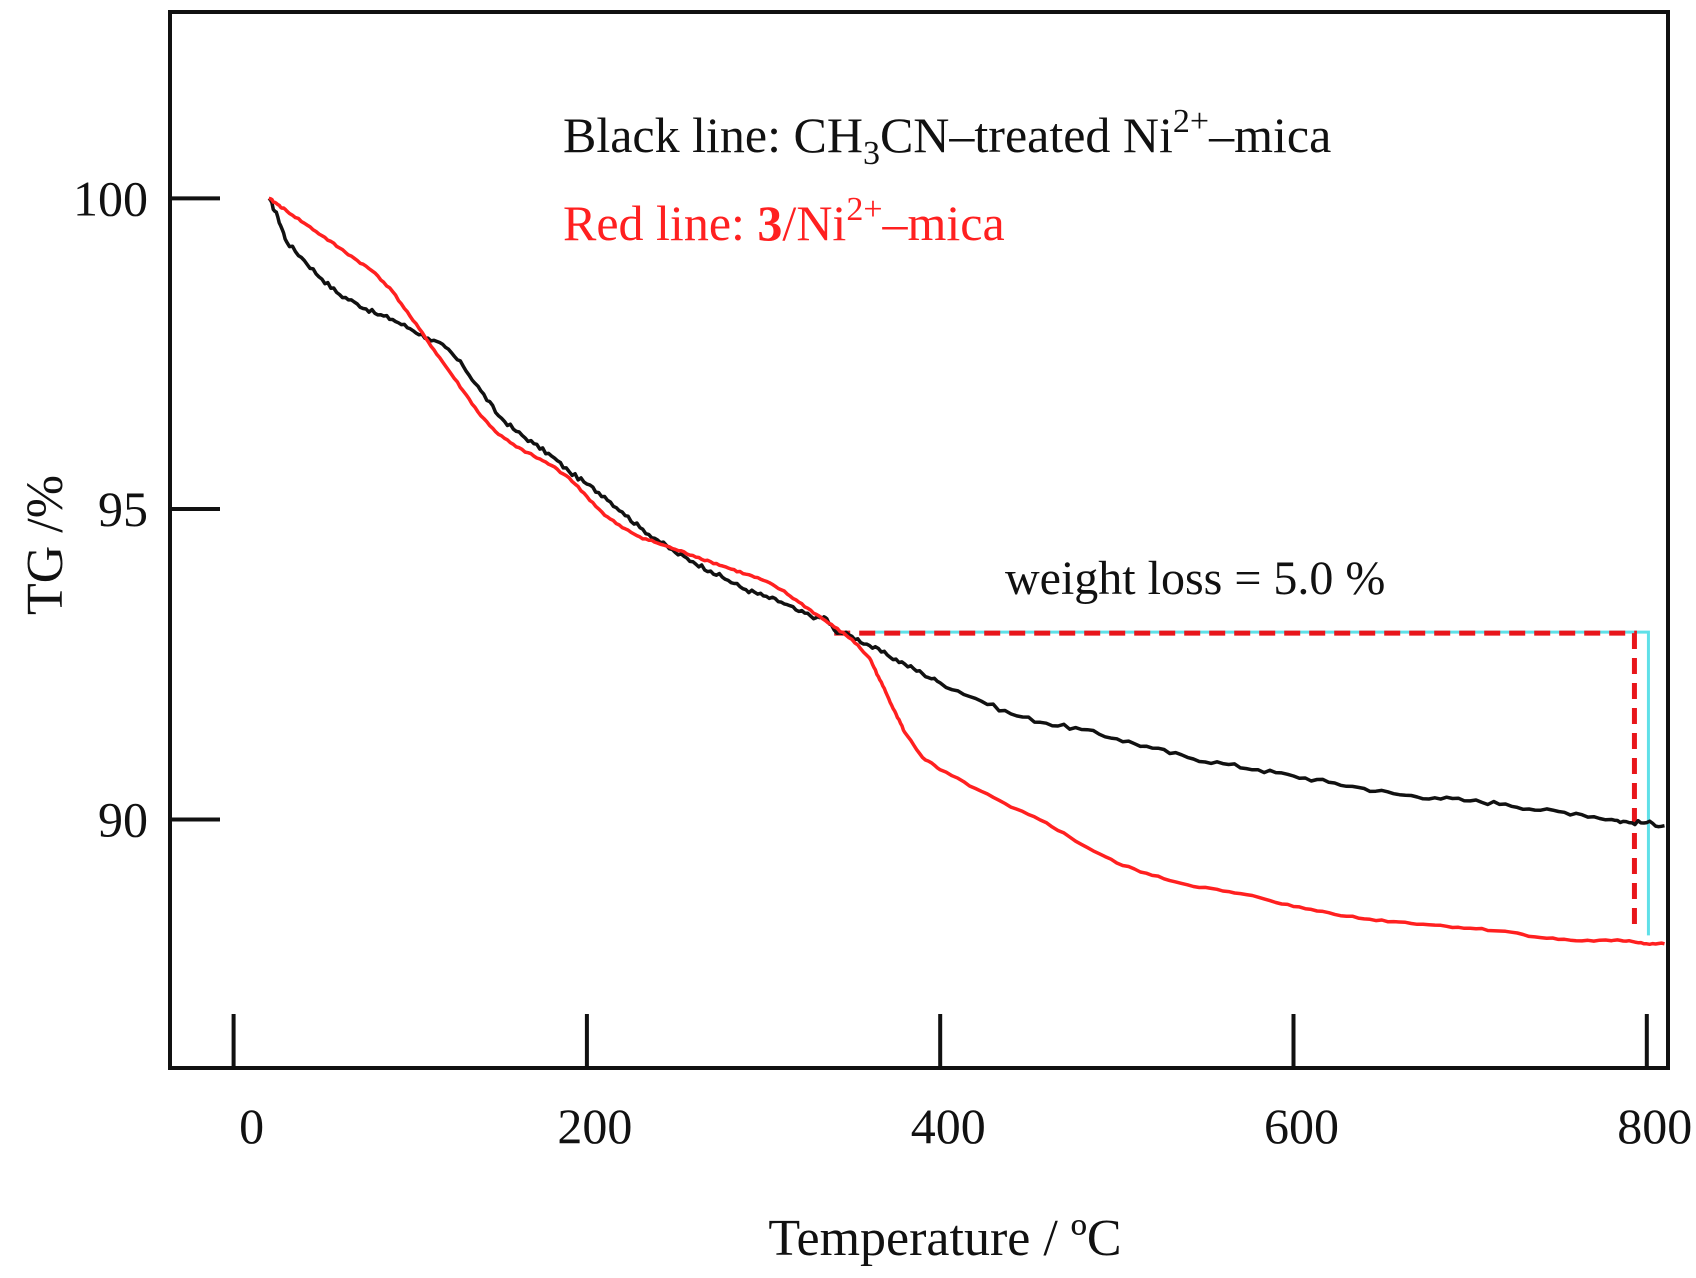  I want to click on x-tick-label: 200, so click(594, 1126).